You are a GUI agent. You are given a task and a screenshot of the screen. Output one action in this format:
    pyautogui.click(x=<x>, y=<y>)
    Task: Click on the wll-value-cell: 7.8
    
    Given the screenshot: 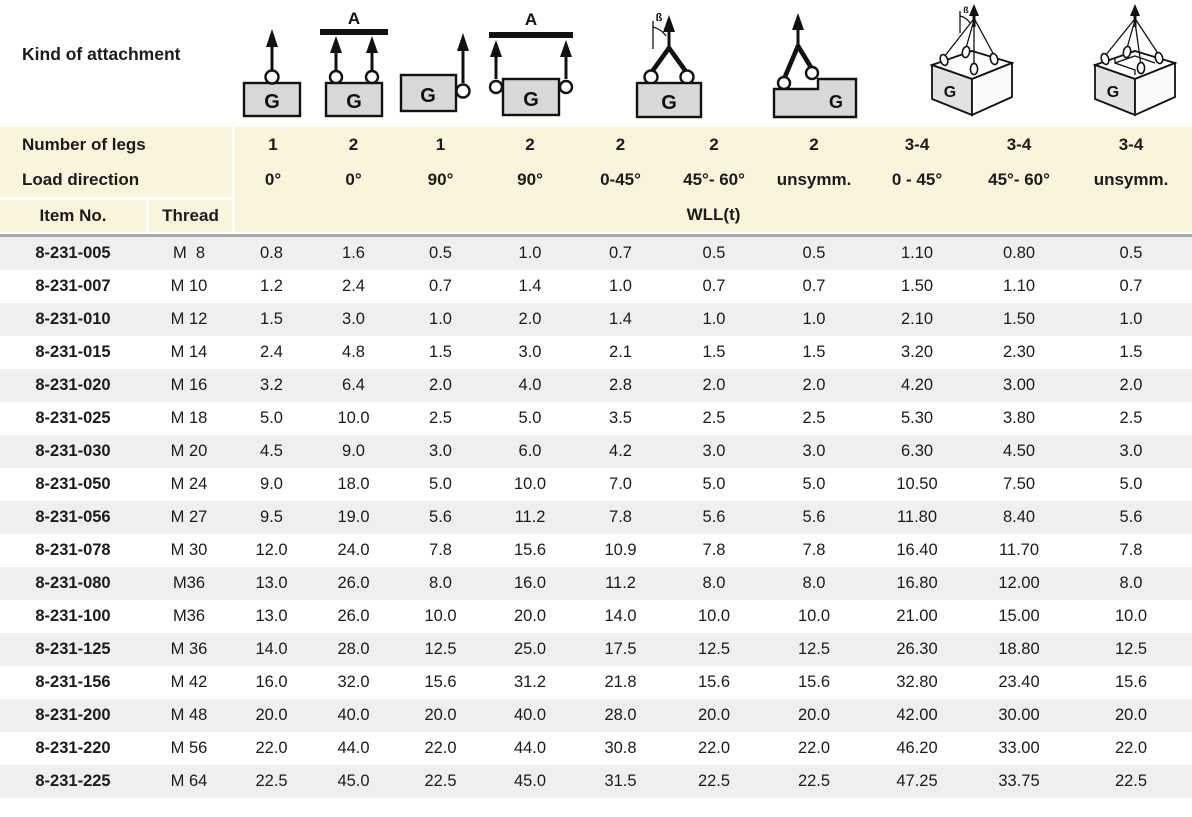 What is the action you would take?
    pyautogui.click(x=621, y=517)
    